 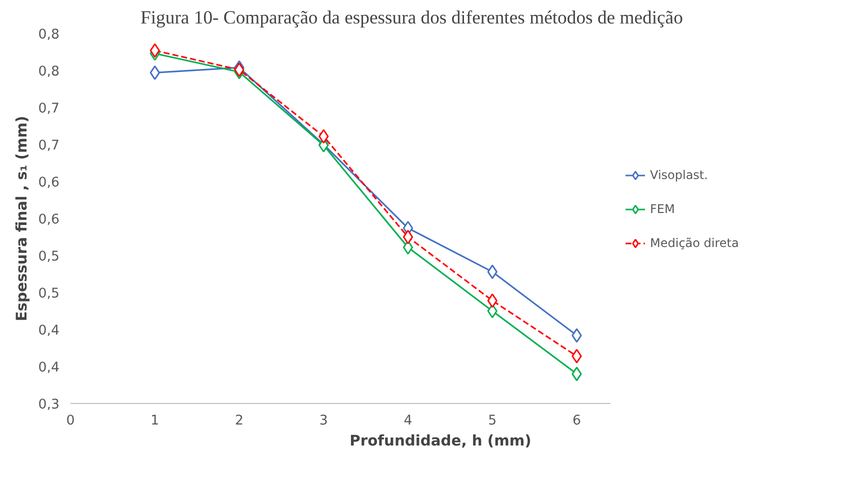 What do you see at coordinates (239, 421) in the screenshot?
I see `x-tick-label: 2` at bounding box center [239, 421].